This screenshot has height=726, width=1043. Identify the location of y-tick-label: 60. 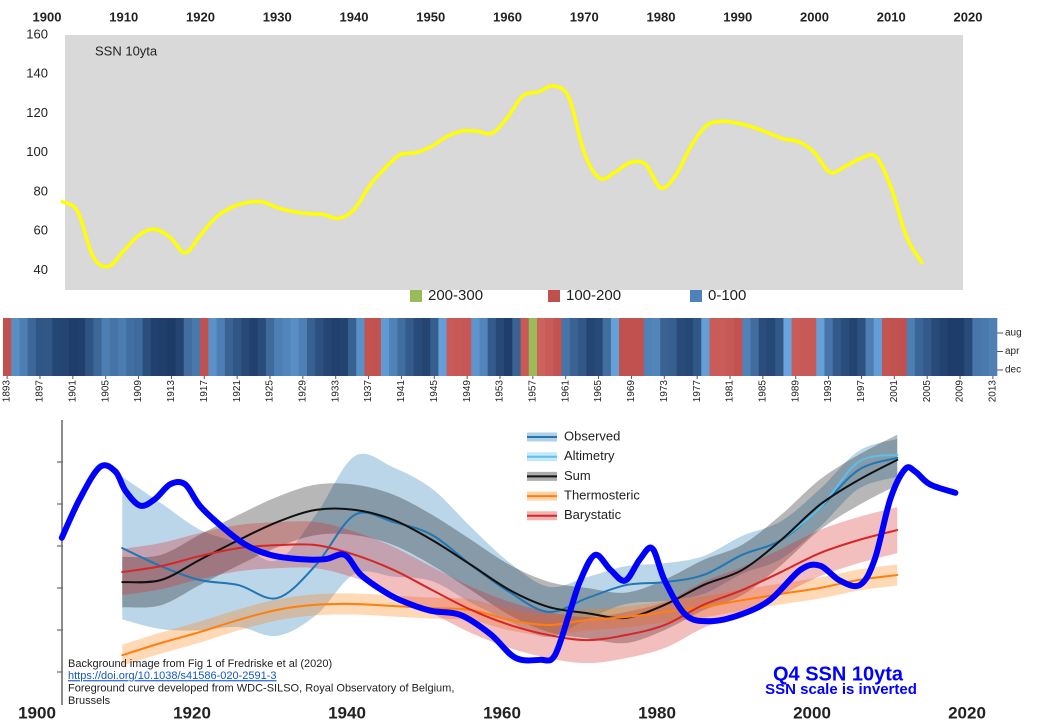
(41, 230).